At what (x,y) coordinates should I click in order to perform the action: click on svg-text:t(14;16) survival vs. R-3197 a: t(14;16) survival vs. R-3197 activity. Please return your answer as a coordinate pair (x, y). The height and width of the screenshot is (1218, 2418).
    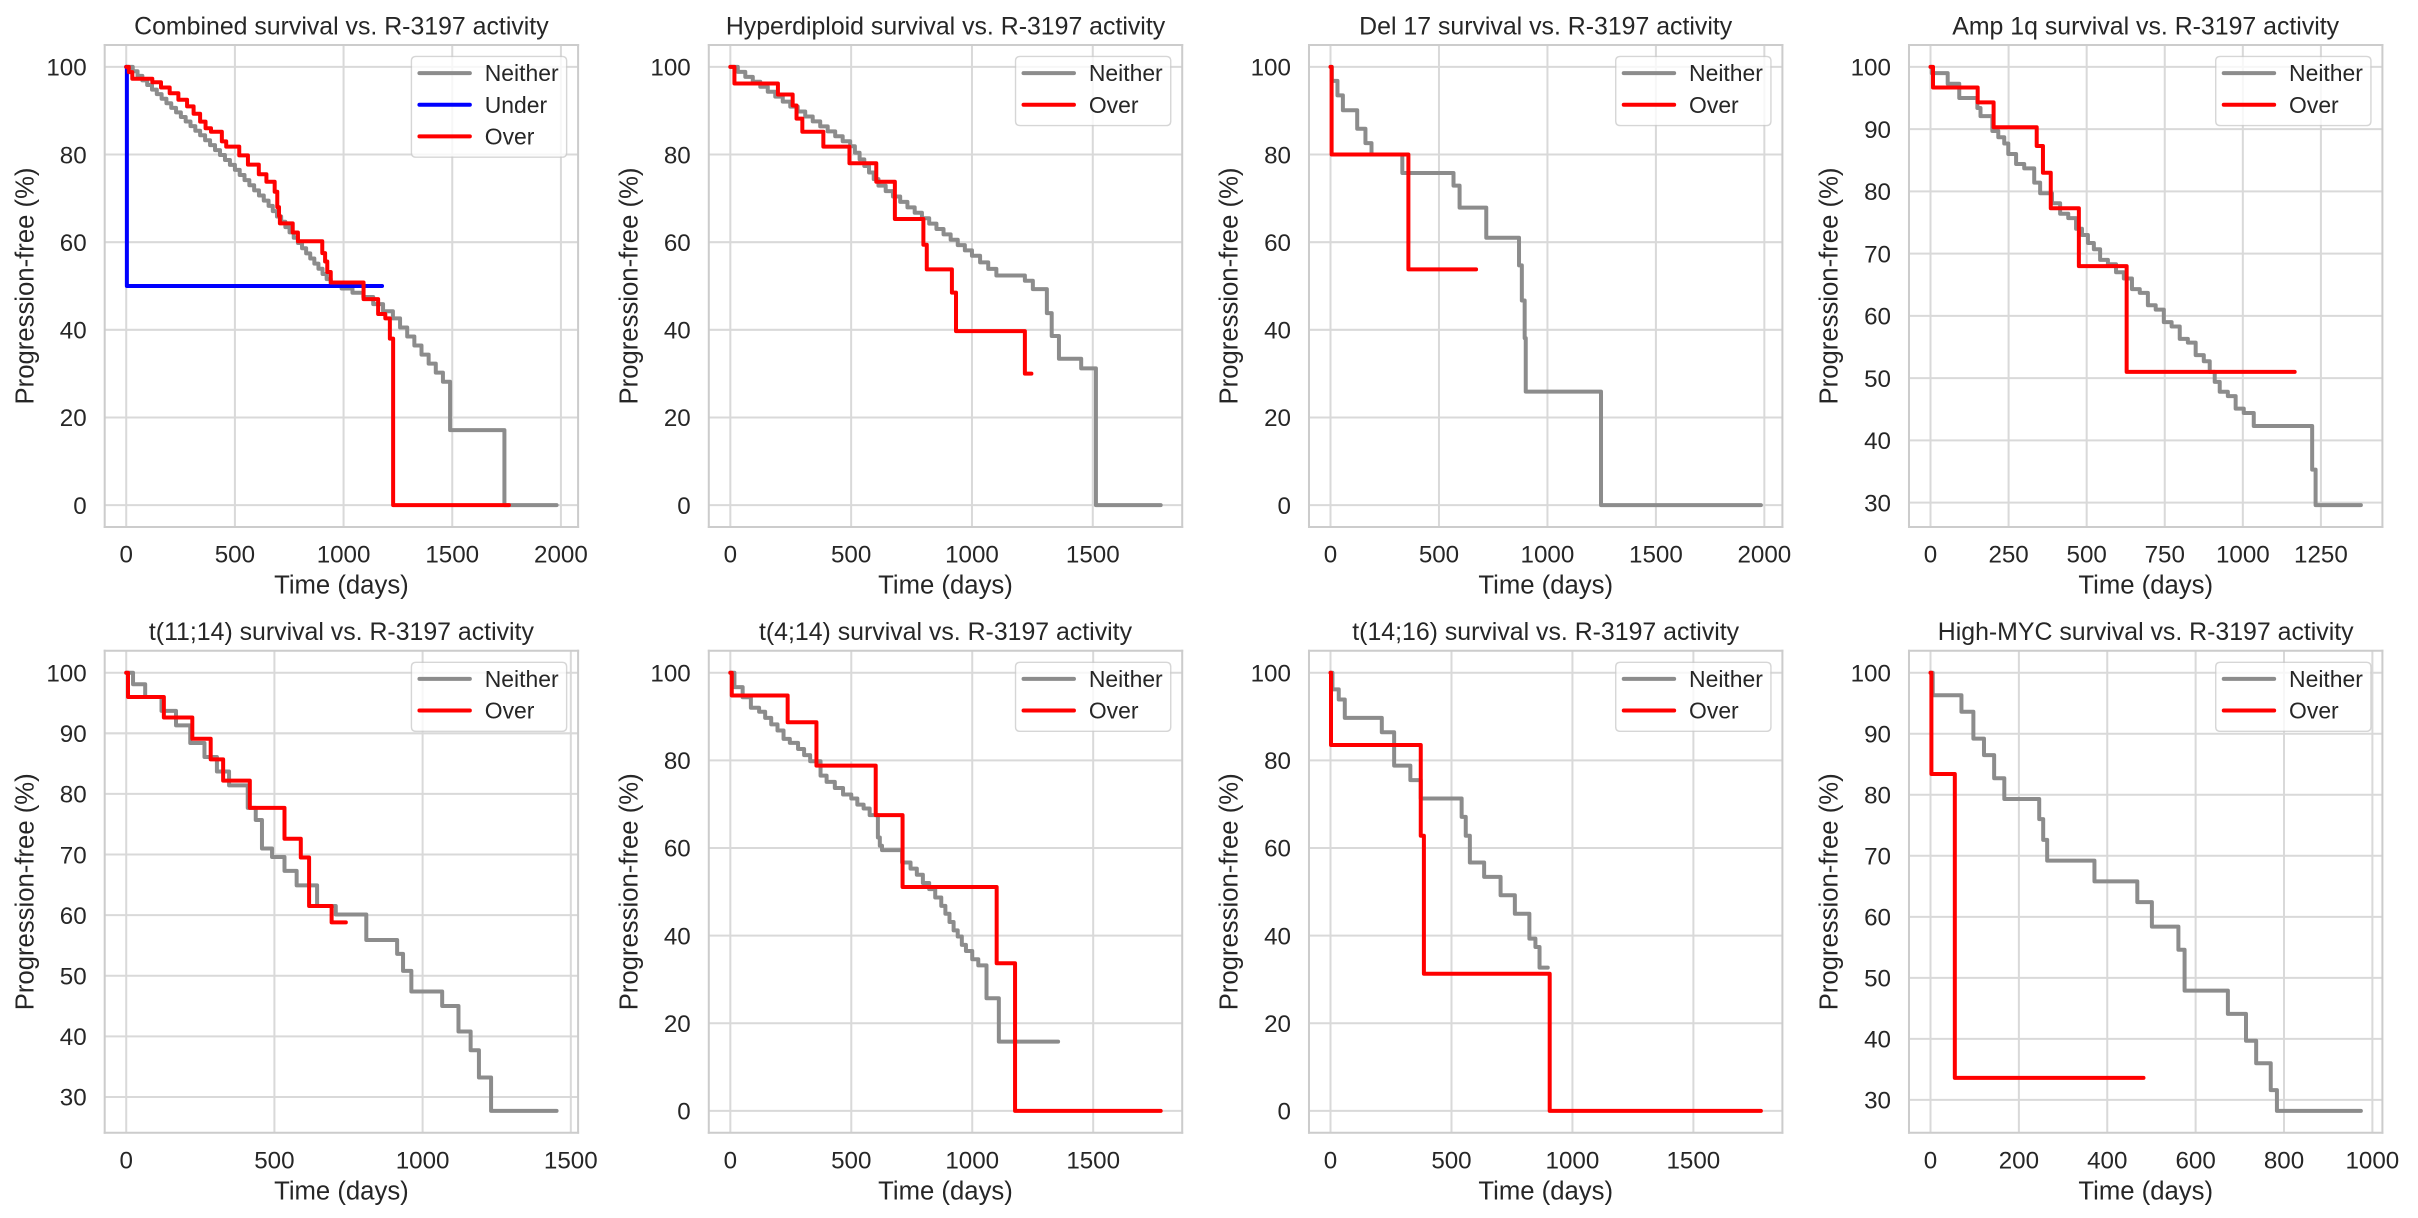
    Looking at the image, I should click on (1545, 632).